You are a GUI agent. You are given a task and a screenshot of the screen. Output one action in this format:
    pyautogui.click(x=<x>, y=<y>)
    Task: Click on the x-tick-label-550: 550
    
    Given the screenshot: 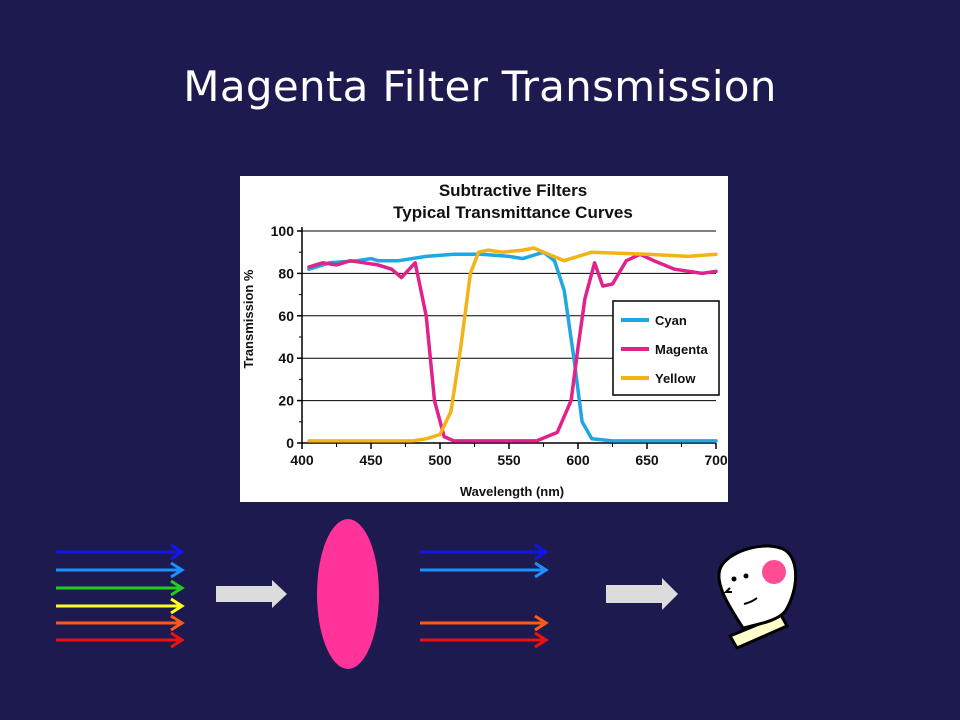 What is the action you would take?
    pyautogui.click(x=509, y=460)
    